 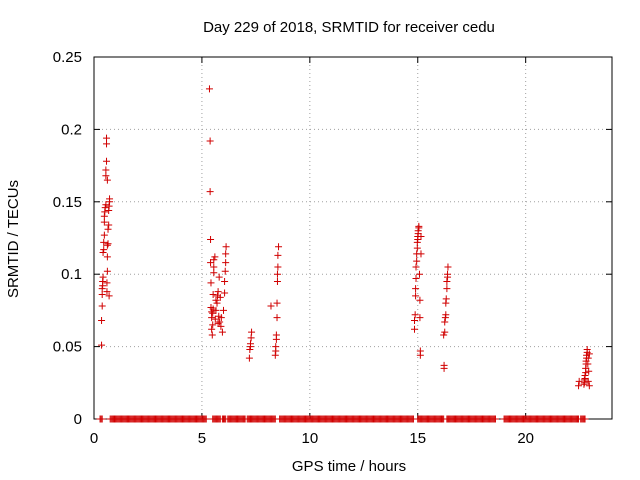 I want to click on x-tick-label: 0, so click(x=94, y=438).